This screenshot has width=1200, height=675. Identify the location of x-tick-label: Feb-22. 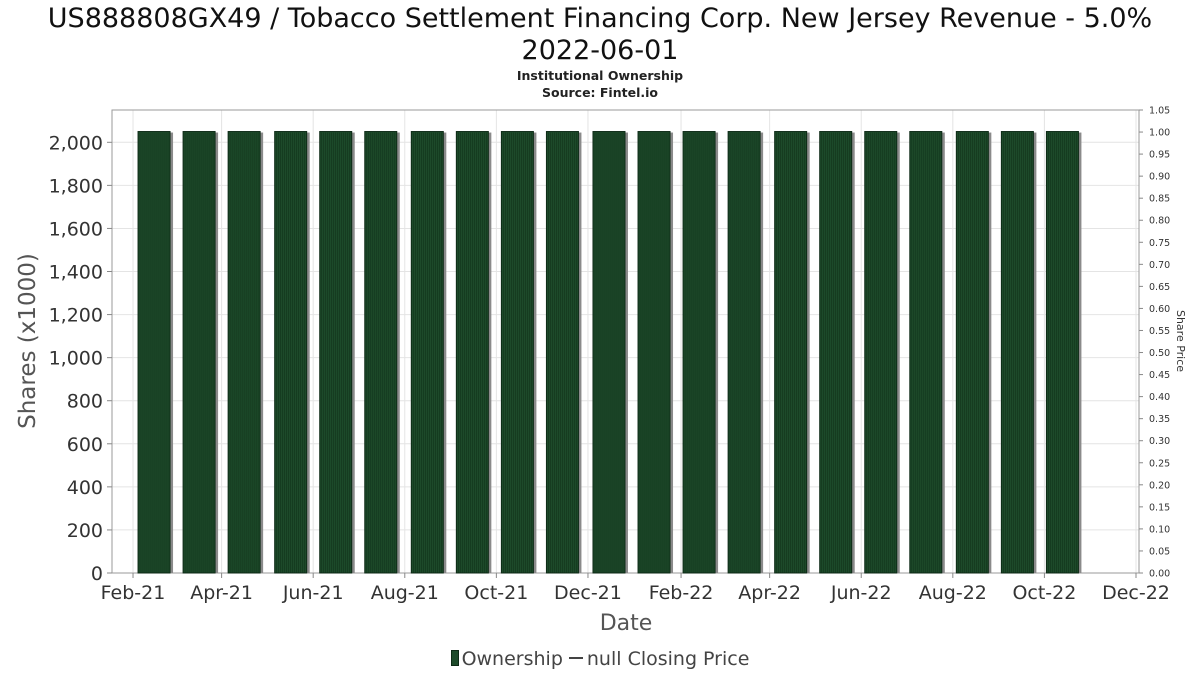
(681, 593).